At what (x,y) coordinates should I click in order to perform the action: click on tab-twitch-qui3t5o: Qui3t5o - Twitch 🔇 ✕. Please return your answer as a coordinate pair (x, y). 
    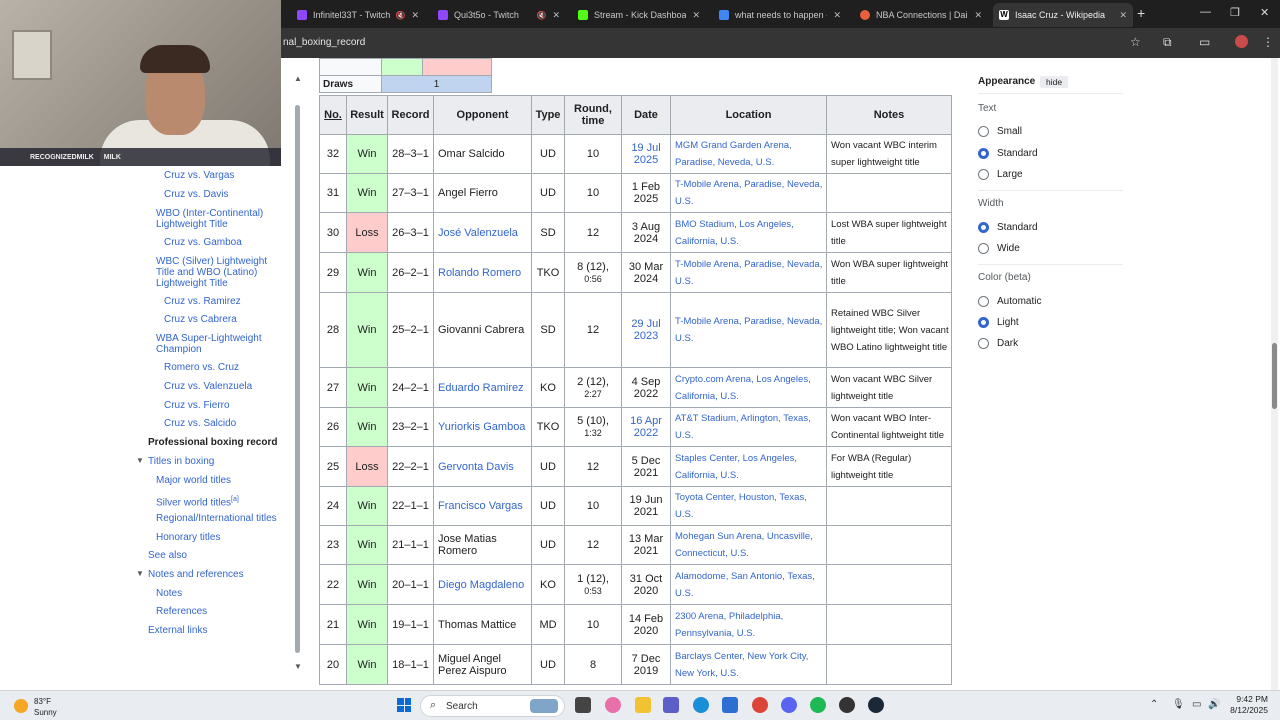
    Looking at the image, I should click on (499, 15).